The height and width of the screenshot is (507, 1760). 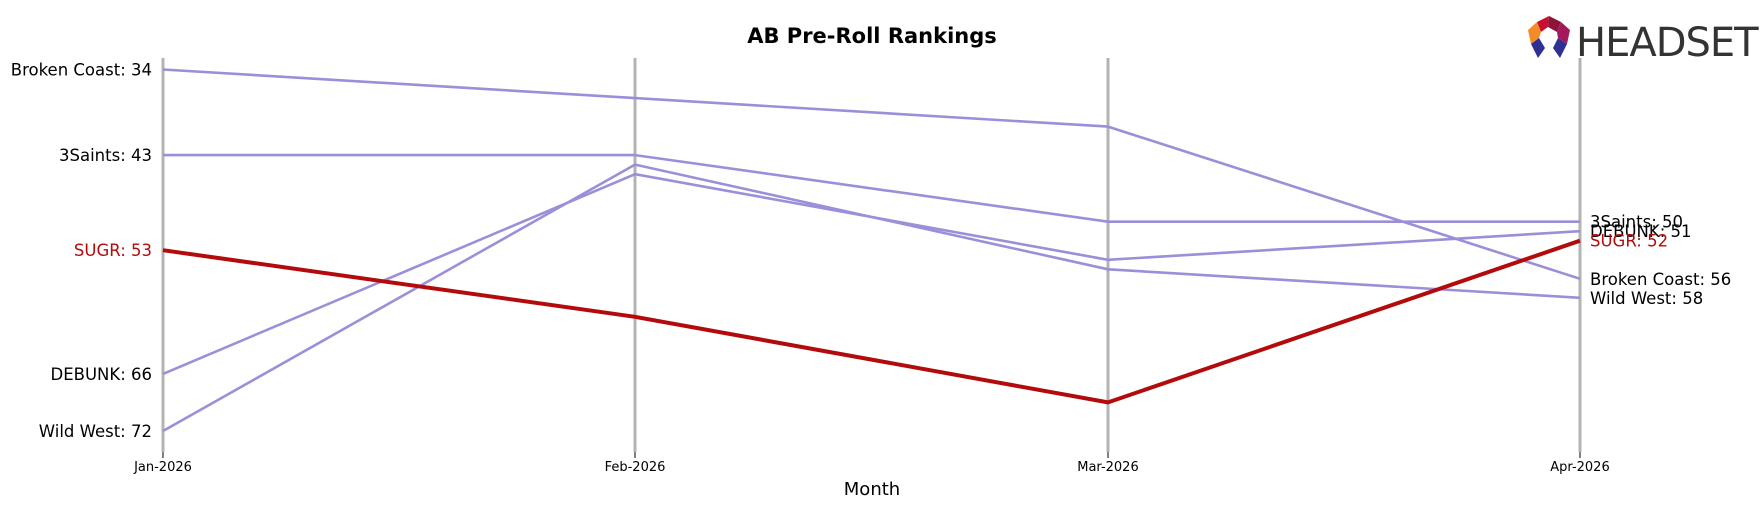 What do you see at coordinates (1579, 467) in the screenshot?
I see `x-tick-label: Apr-2026` at bounding box center [1579, 467].